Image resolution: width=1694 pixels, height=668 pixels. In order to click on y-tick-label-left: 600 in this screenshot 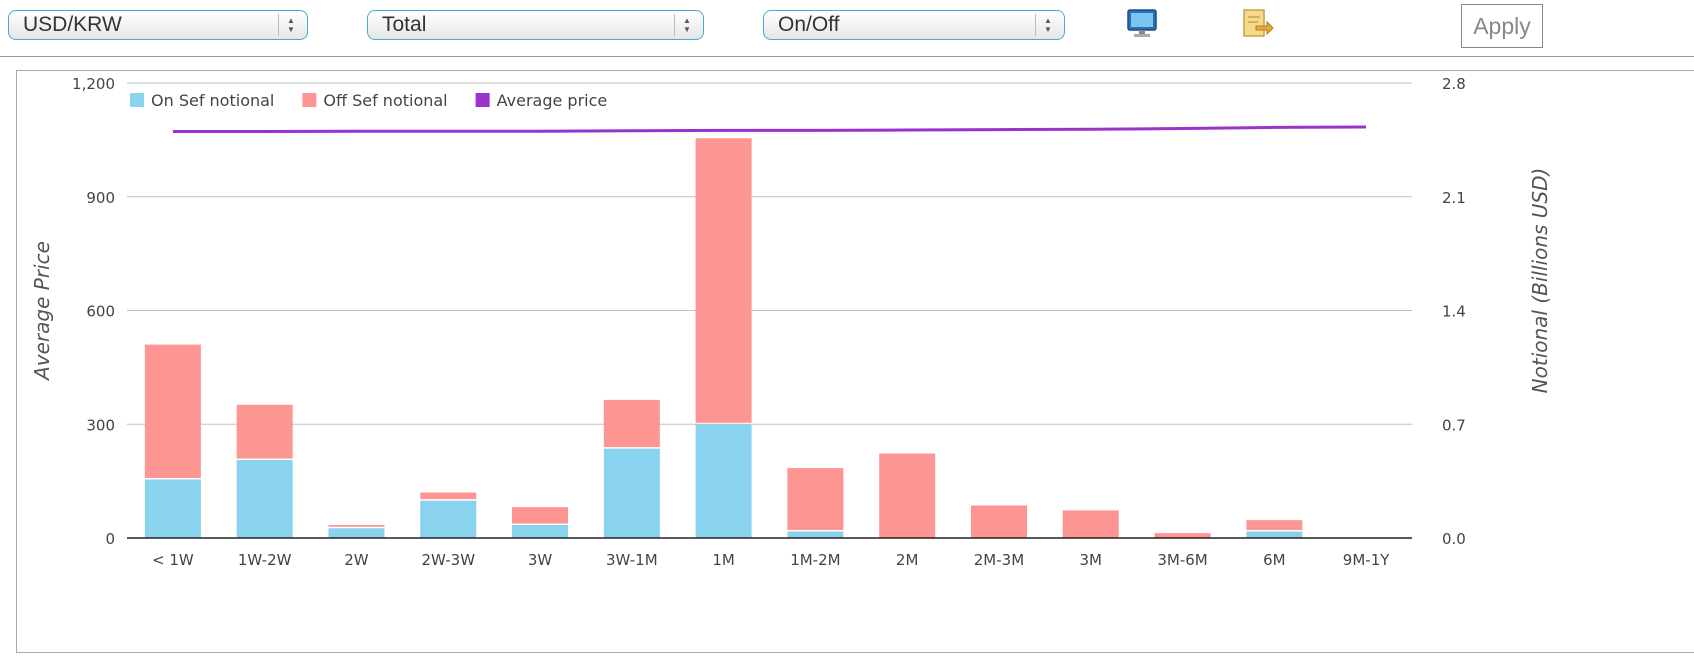, I will do `click(100, 312)`.